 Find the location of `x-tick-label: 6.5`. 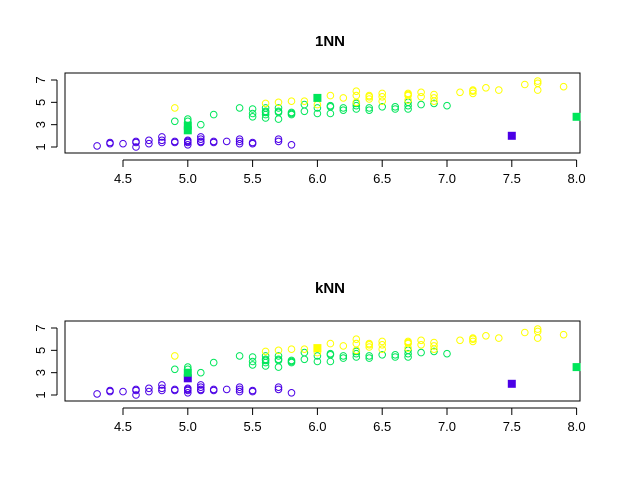

x-tick-label: 6.5 is located at coordinates (382, 426).